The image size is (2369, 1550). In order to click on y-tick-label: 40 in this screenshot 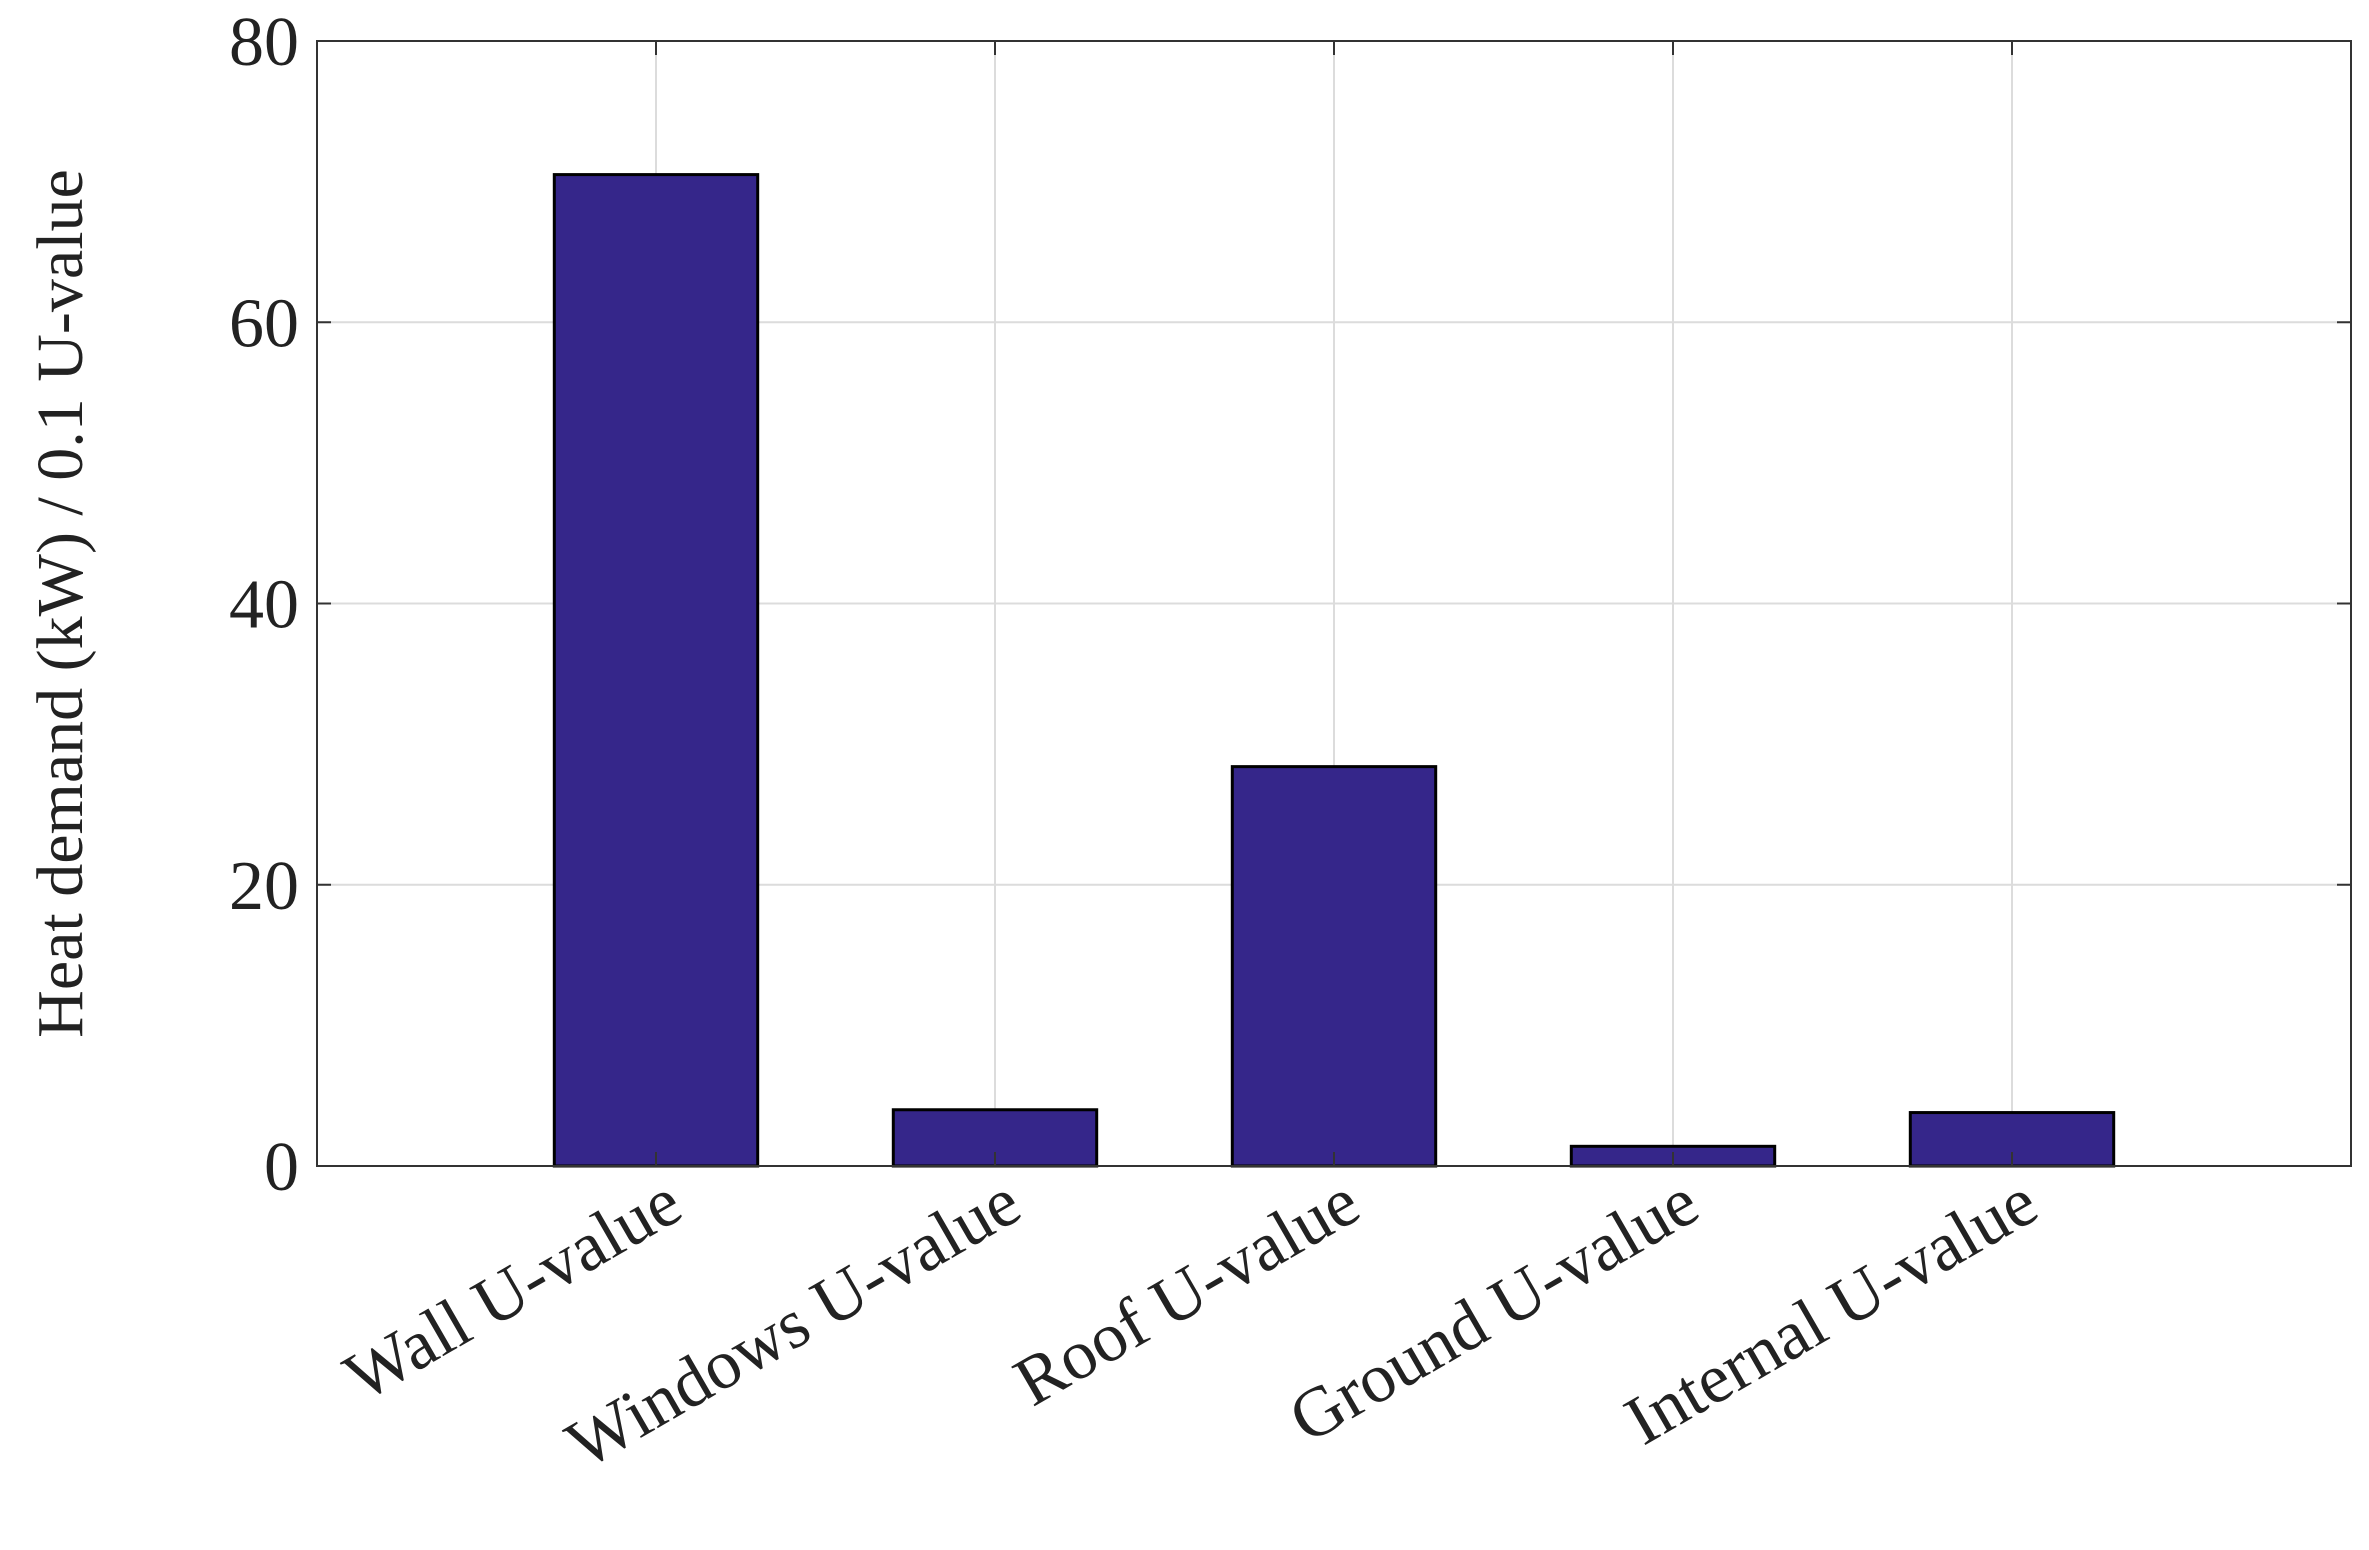, I will do `click(264, 605)`.